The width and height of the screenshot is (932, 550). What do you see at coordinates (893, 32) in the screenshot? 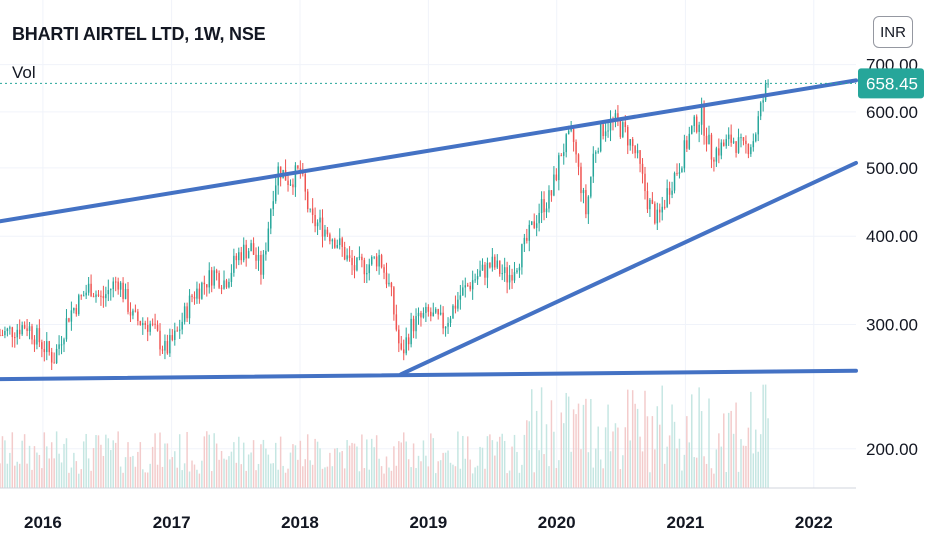
I see `currency-button: INR` at bounding box center [893, 32].